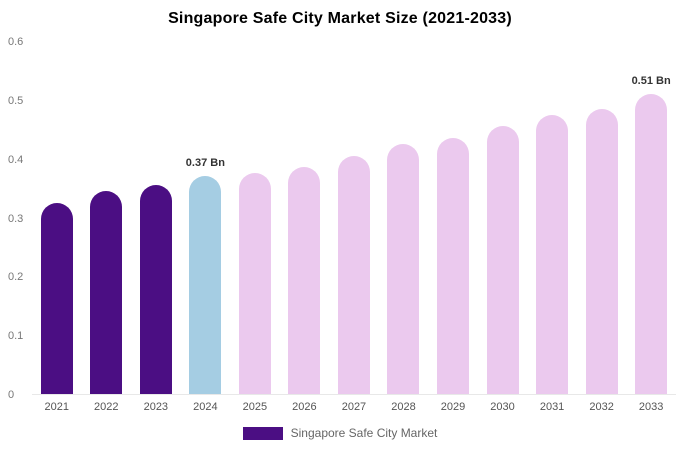 This screenshot has width=680, height=450. What do you see at coordinates (353, 275) in the screenshot?
I see `bar-2027` at bounding box center [353, 275].